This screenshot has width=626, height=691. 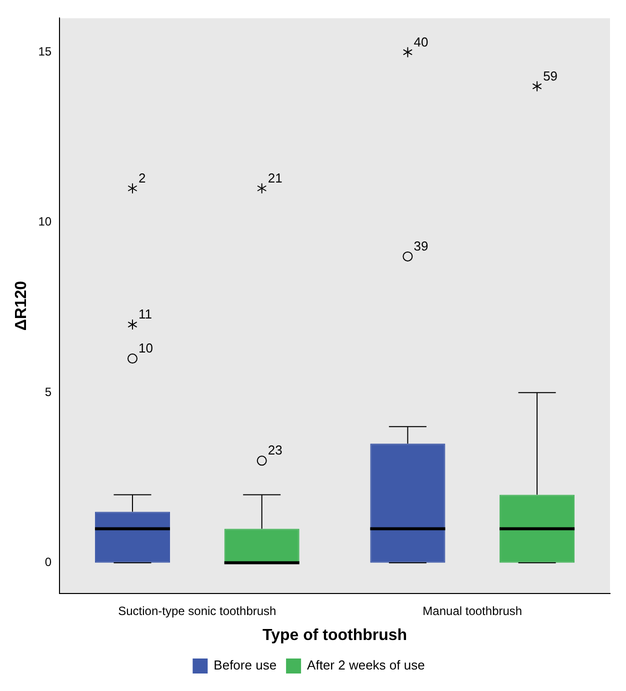 What do you see at coordinates (197, 611) in the screenshot?
I see `x-tick-label: Suction-type sonic toothbrush` at bounding box center [197, 611].